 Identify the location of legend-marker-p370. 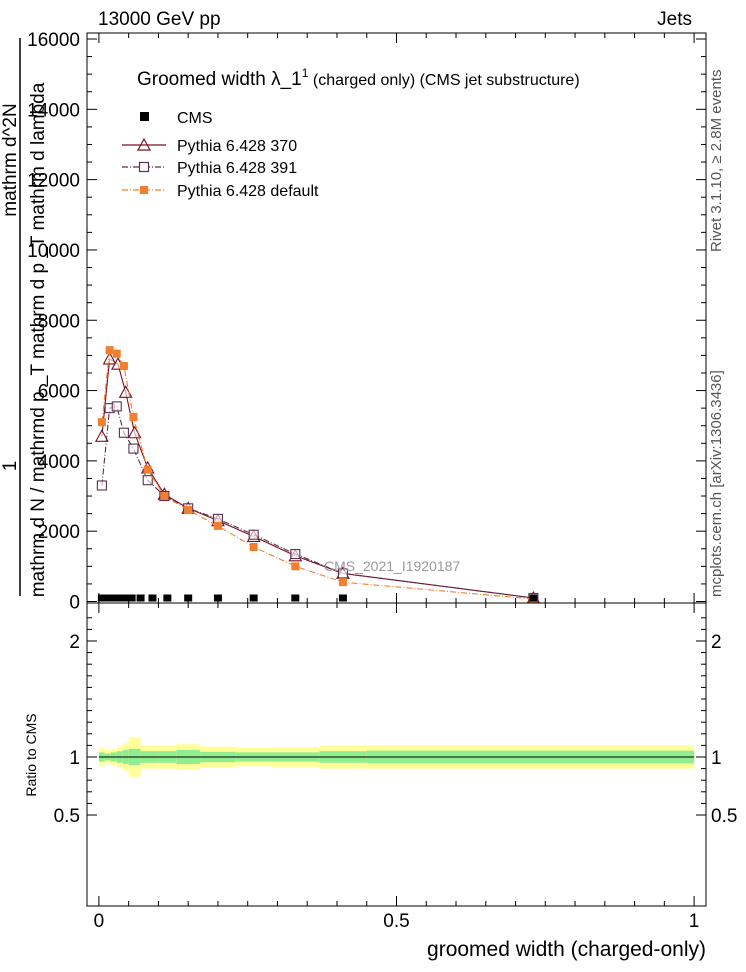
(144, 144).